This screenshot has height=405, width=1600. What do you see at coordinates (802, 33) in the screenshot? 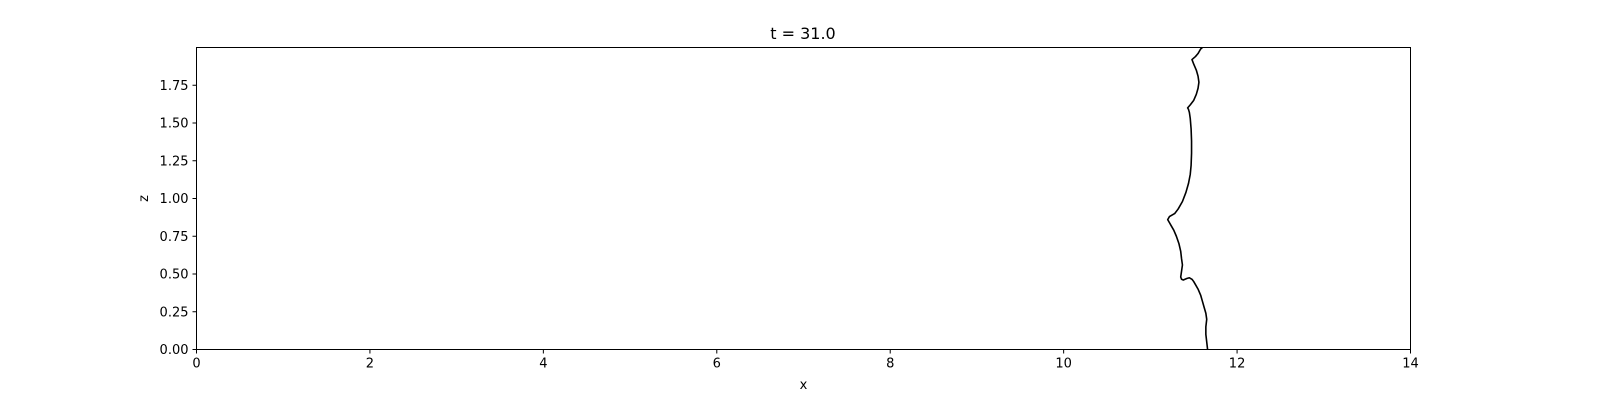
I see `chart-title: t = 31.0` at bounding box center [802, 33].